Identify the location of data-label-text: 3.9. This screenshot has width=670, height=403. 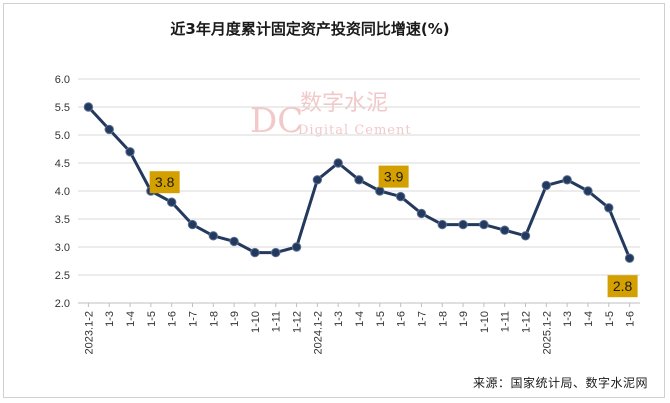
(394, 177).